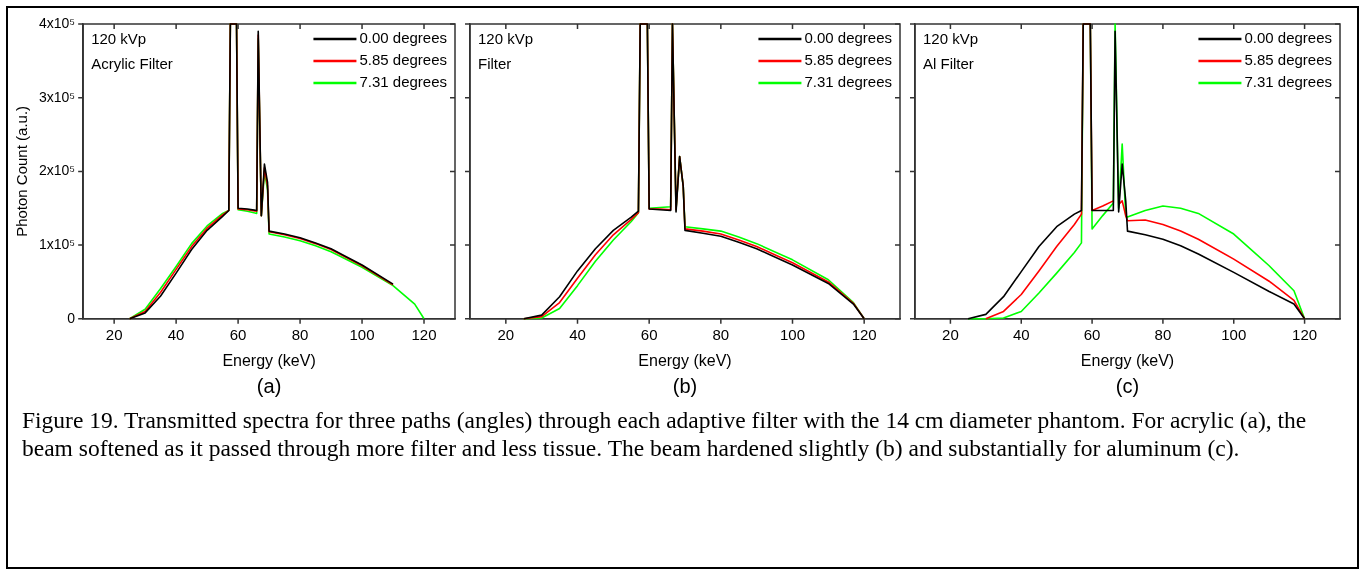 The image size is (1369, 579). Describe the element at coordinates (132, 63) in the screenshot. I see `annotation: Acrylic Filter` at that location.